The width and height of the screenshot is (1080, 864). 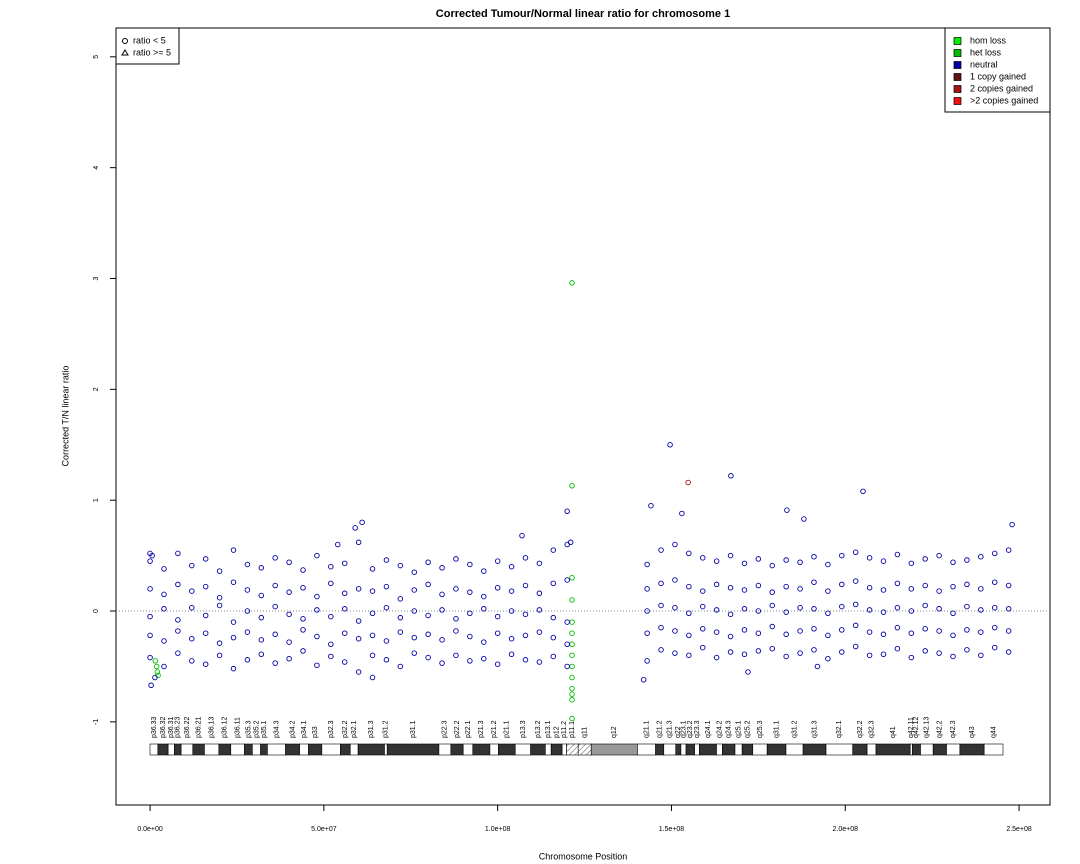 What do you see at coordinates (248, 729) in the screenshot?
I see `band-label: p35.3` at bounding box center [248, 729].